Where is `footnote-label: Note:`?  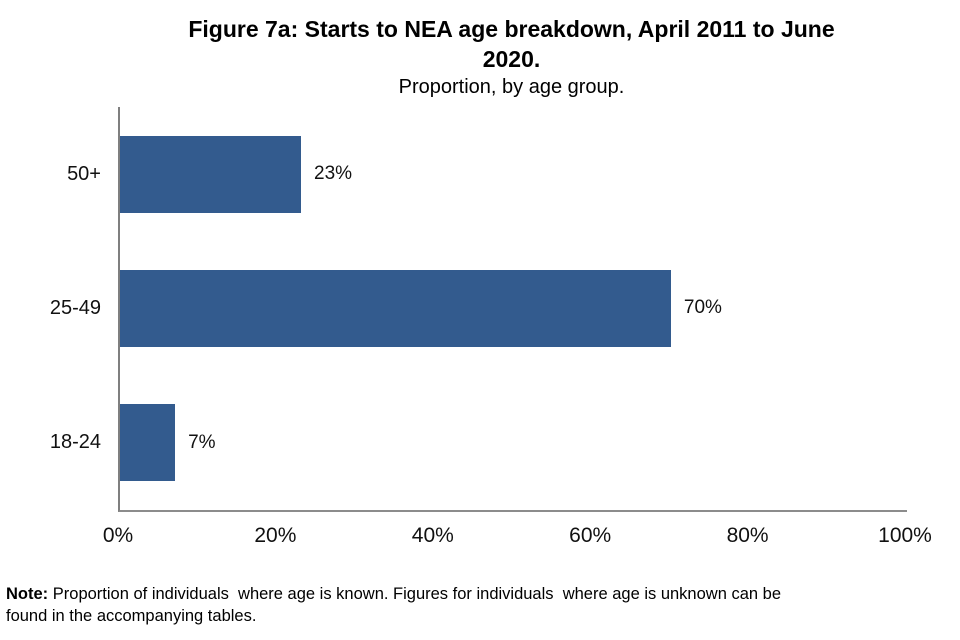
footnote-label: Note: is located at coordinates (27, 594).